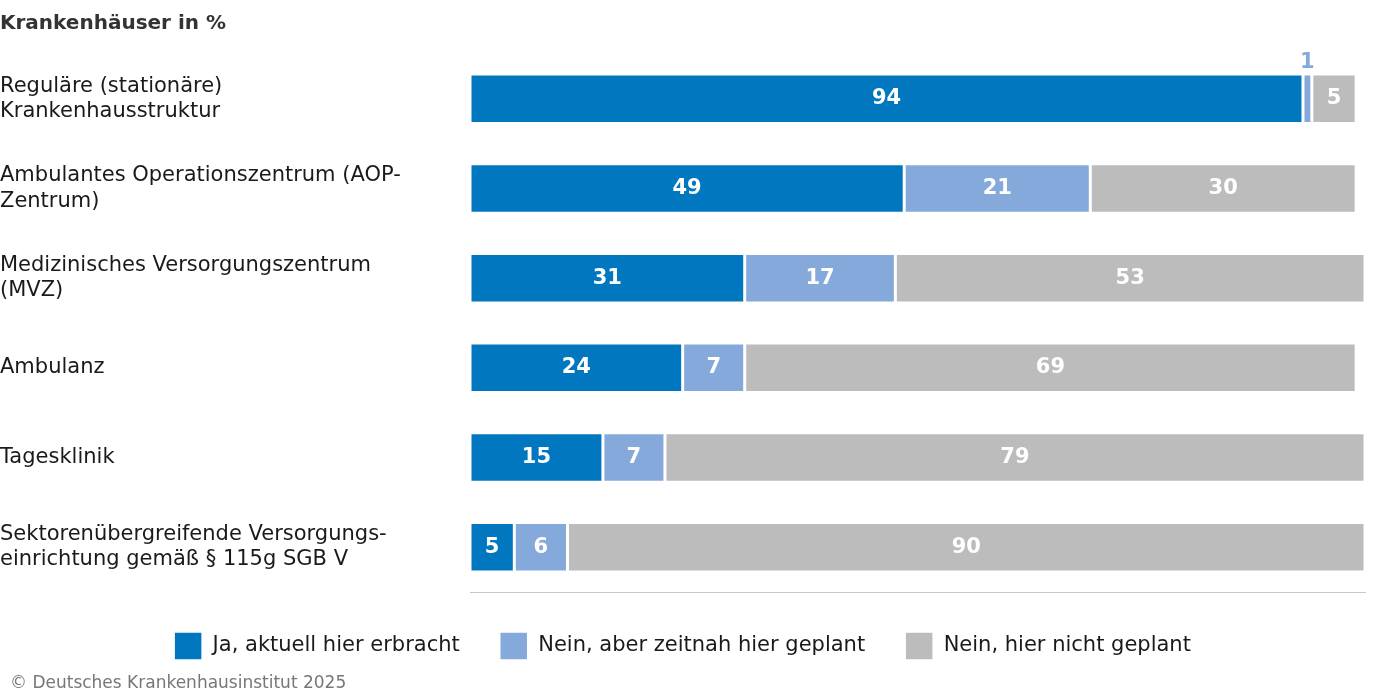 This screenshot has height=695, width=1375. Describe the element at coordinates (997, 186) in the screenshot. I see `data-label: 21` at that location.